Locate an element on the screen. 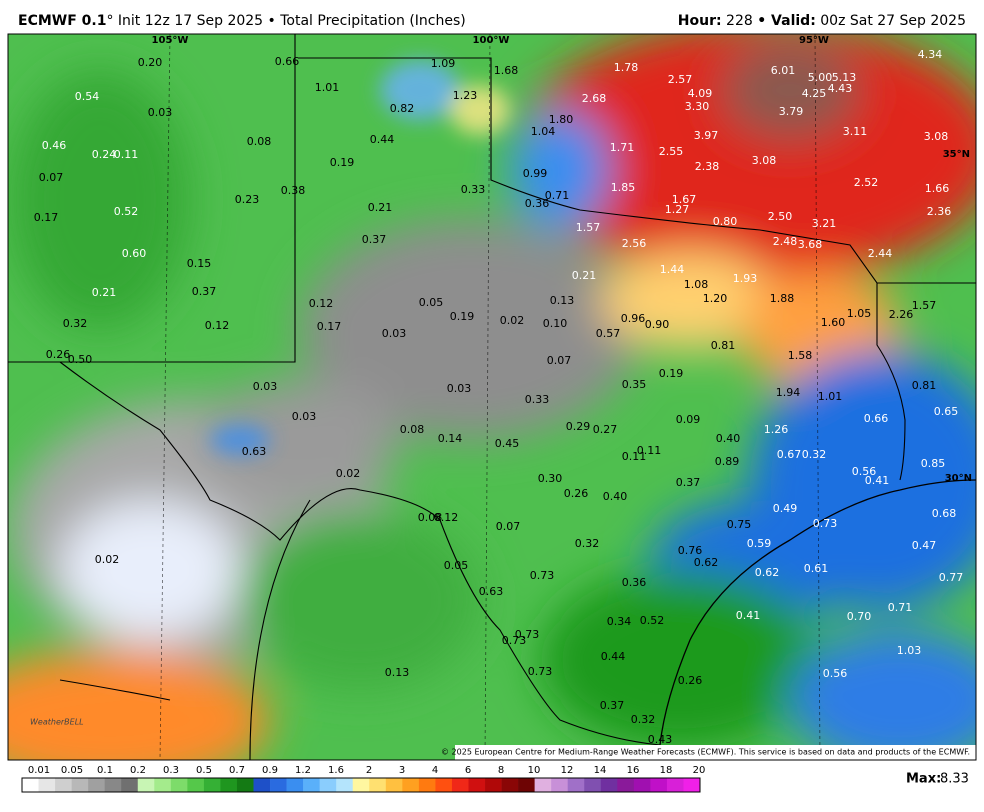 This screenshot has height=812, width=984. value-label: 0.17 is located at coordinates (329, 326).